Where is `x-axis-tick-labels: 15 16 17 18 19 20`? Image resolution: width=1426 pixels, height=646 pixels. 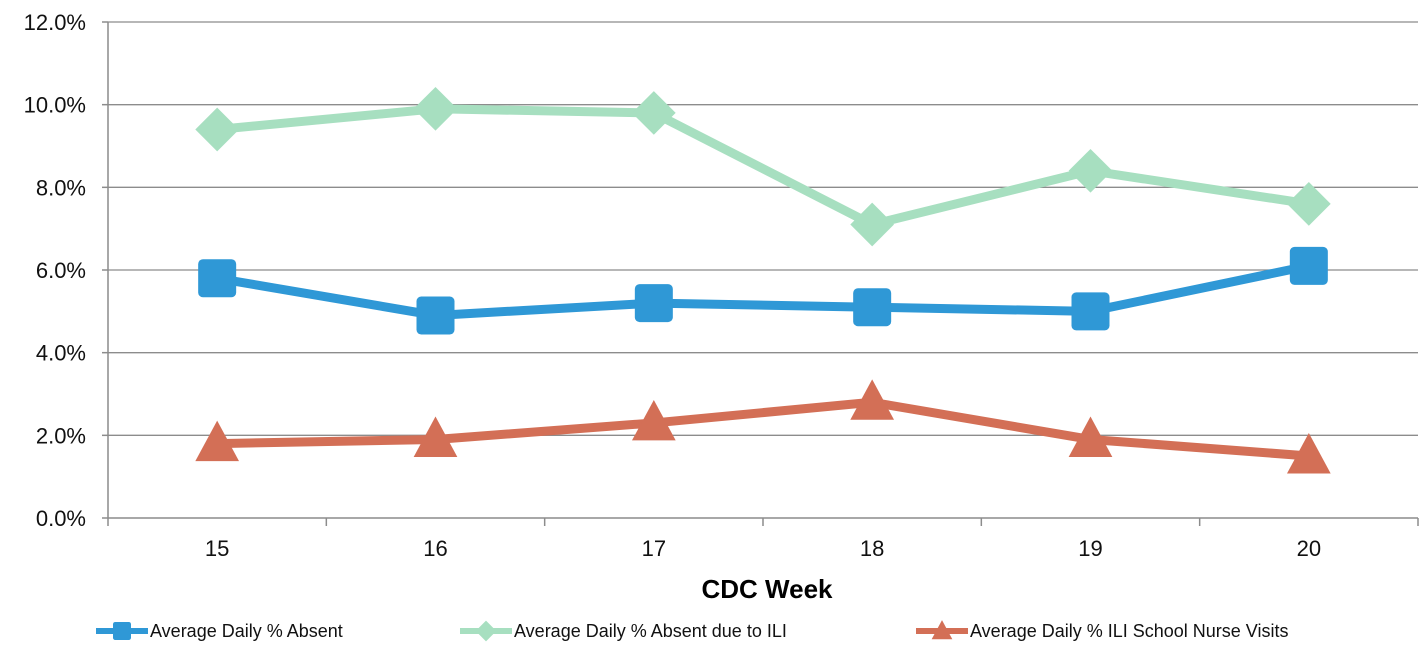 x-axis-tick-labels: 15 16 17 18 19 20 is located at coordinates (763, 548).